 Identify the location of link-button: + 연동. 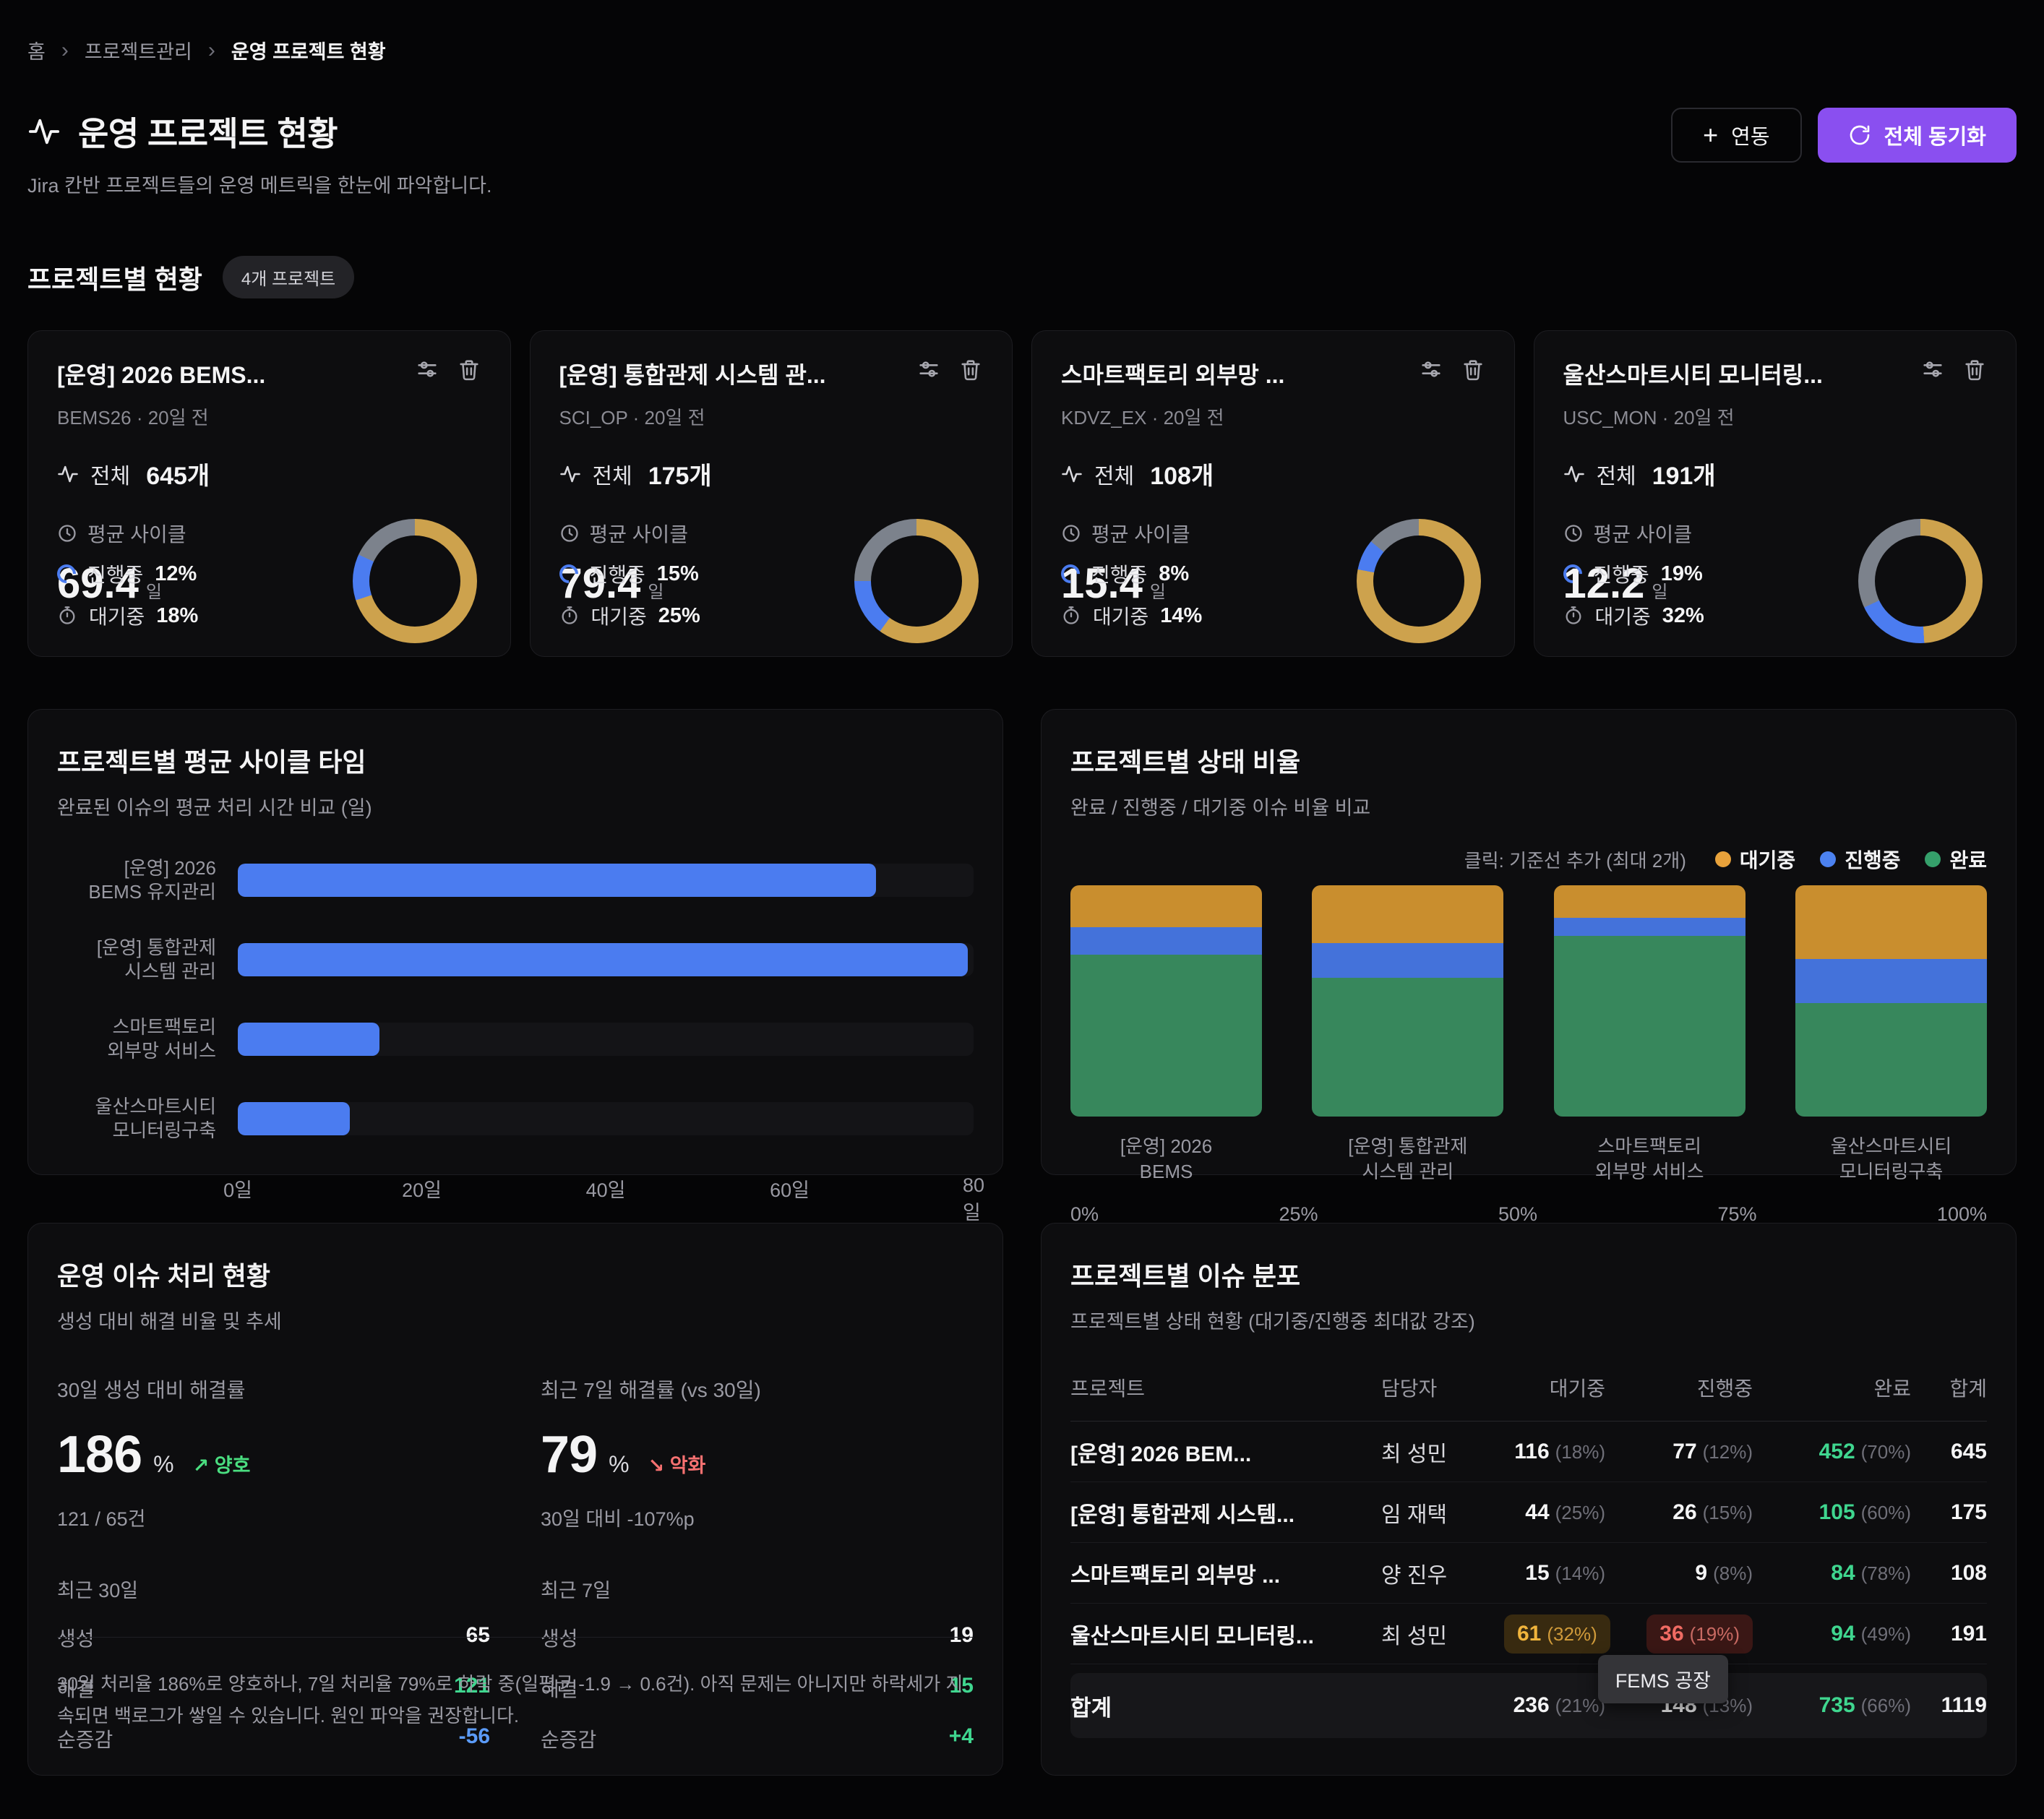
(1736, 135).